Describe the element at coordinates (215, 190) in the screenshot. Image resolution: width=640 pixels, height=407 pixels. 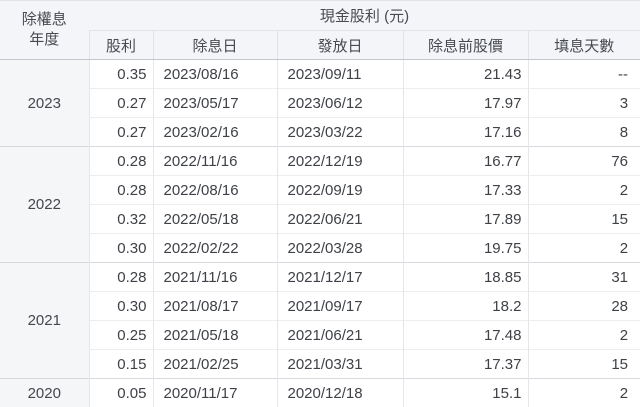
I see `ex-date-cell: 2022/08/16` at that location.